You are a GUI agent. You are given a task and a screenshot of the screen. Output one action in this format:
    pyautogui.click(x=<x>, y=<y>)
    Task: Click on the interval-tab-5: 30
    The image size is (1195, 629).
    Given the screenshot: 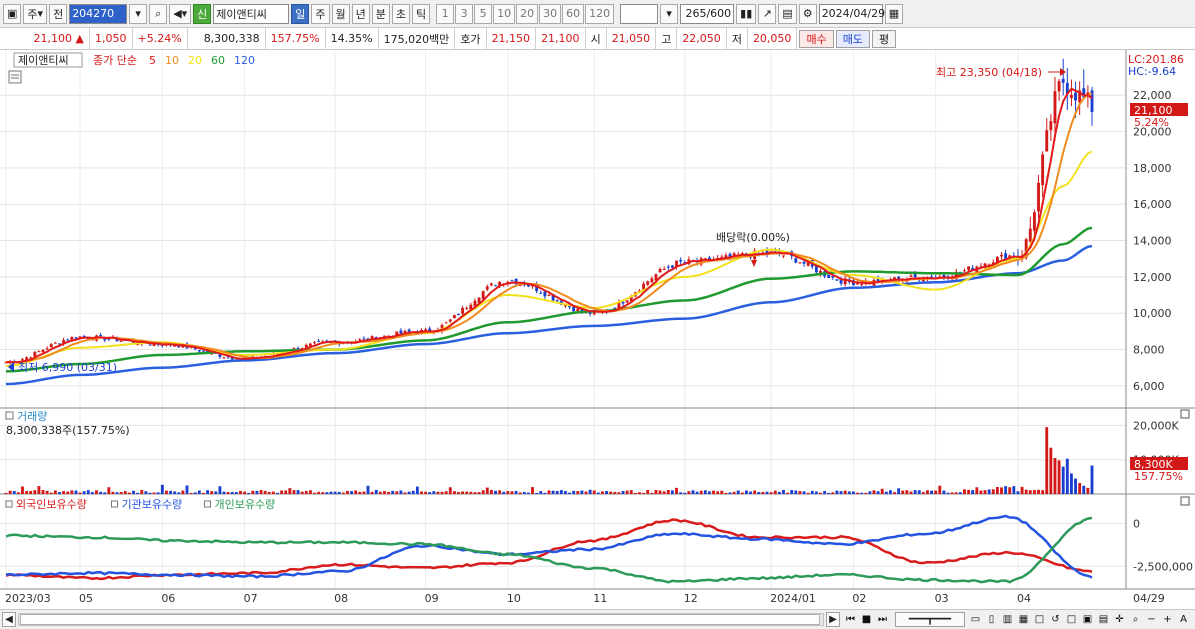 What is the action you would take?
    pyautogui.click(x=550, y=13)
    